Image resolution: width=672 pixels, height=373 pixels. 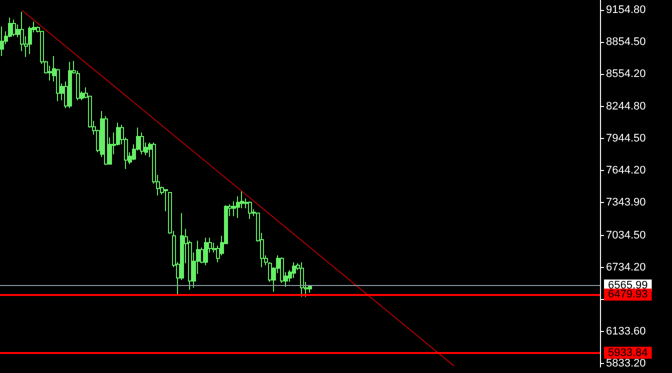 I want to click on y-tick-label: 7034.50, so click(x=626, y=236).